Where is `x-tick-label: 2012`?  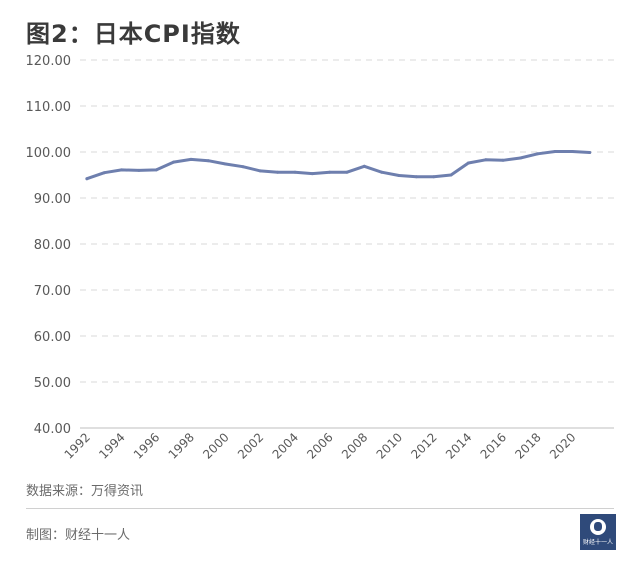 x-tick-label: 2012 is located at coordinates (423, 445).